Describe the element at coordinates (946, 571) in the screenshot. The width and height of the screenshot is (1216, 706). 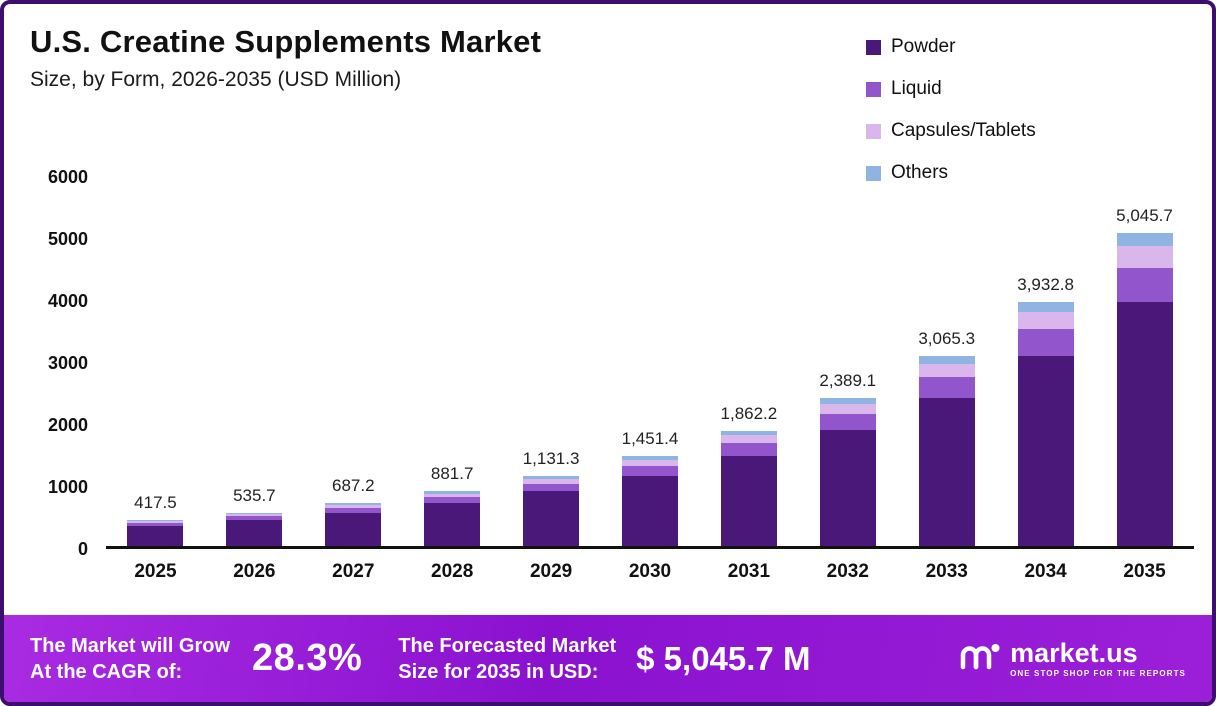
I see `x-axis-label-2033: 2033` at that location.